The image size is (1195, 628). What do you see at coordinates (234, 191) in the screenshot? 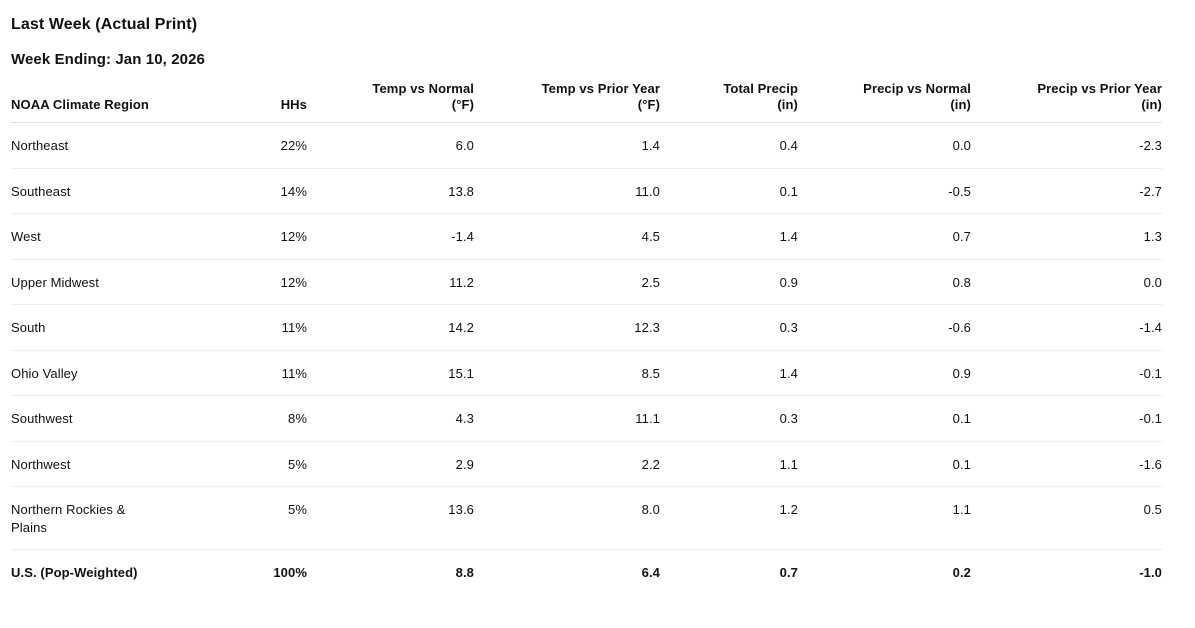
I see `data-cell: 14%` at bounding box center [234, 191].